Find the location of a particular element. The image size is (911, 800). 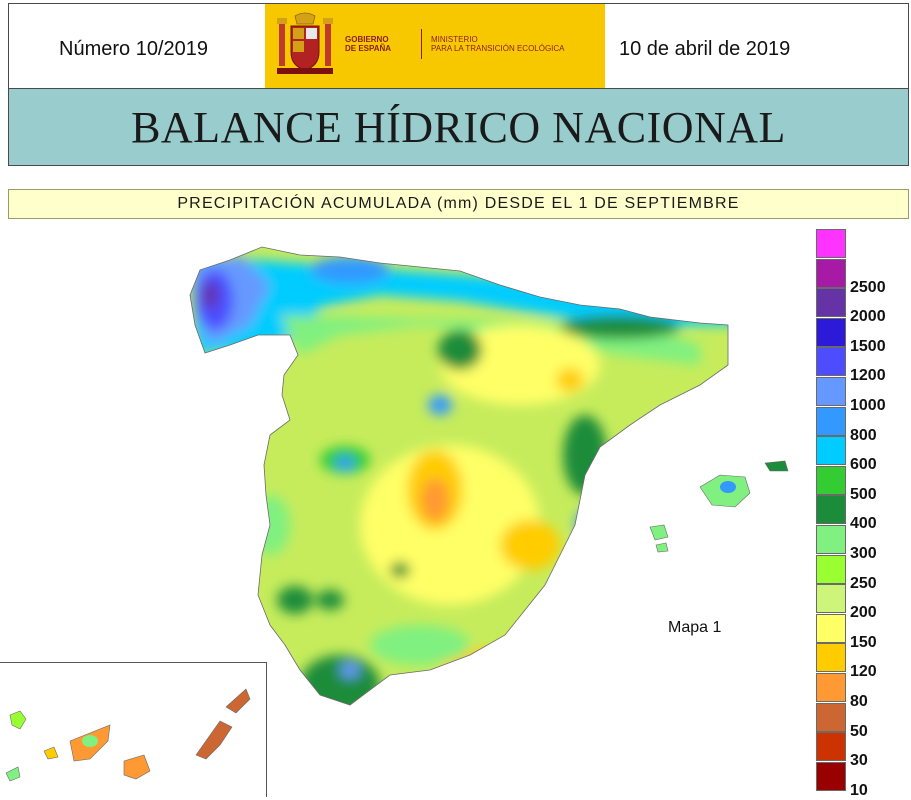

canary-islands-map is located at coordinates (128, 735).